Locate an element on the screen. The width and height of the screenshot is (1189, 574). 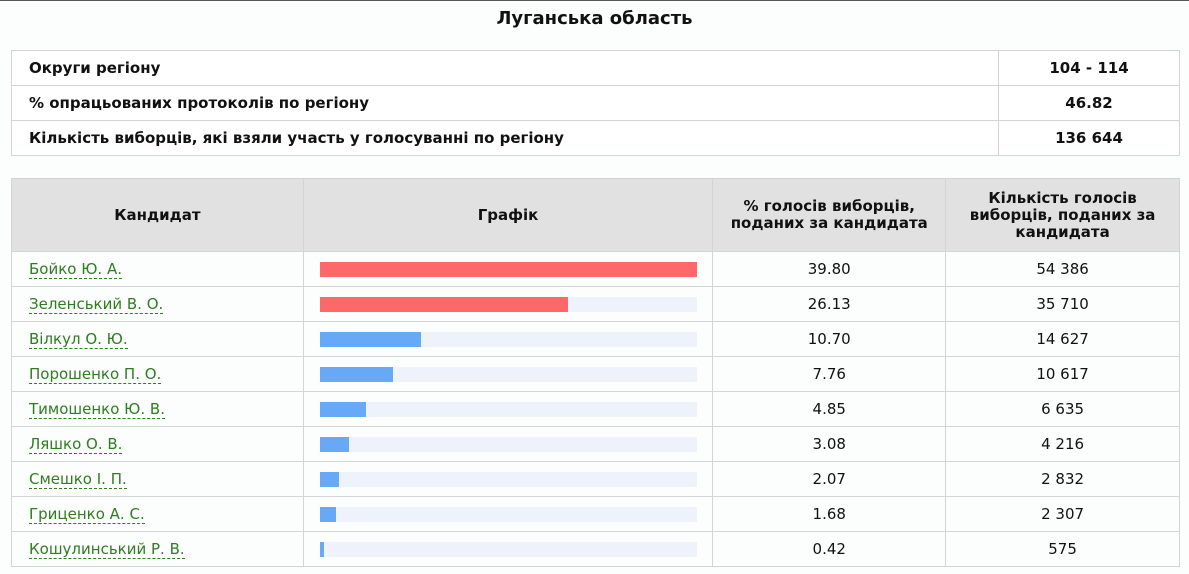
percent-cell: 26.13 is located at coordinates (829, 304).